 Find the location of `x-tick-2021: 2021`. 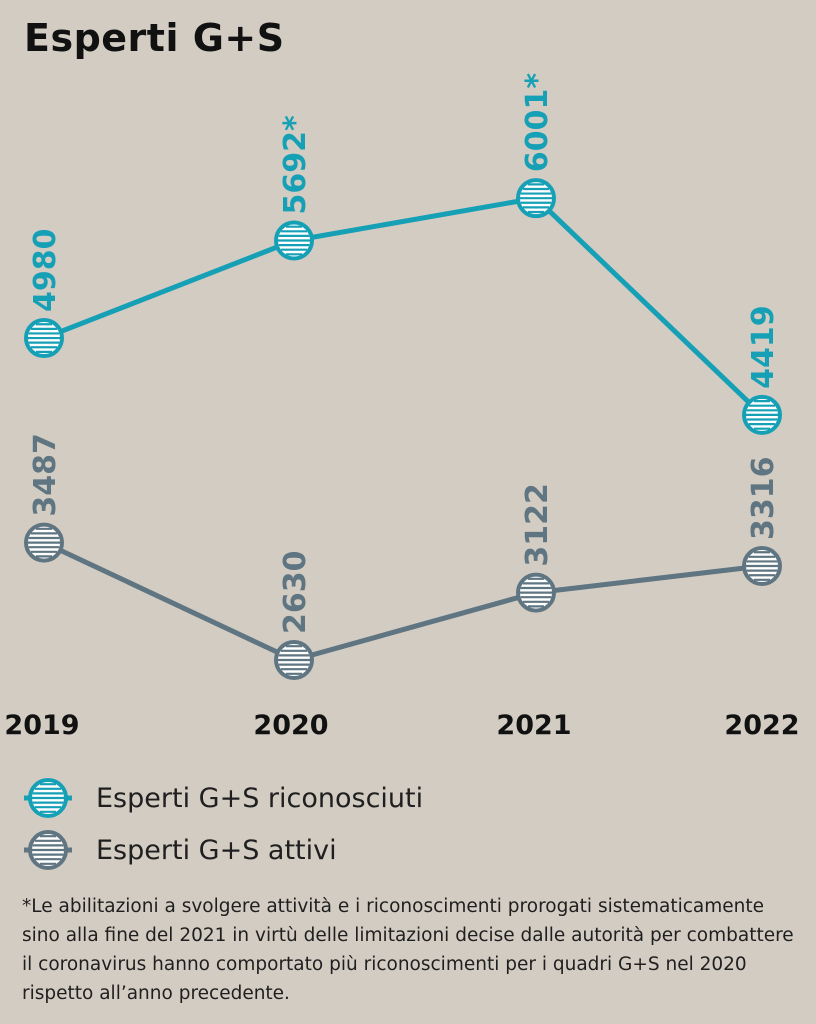

x-tick-2021: 2021 is located at coordinates (533, 725).